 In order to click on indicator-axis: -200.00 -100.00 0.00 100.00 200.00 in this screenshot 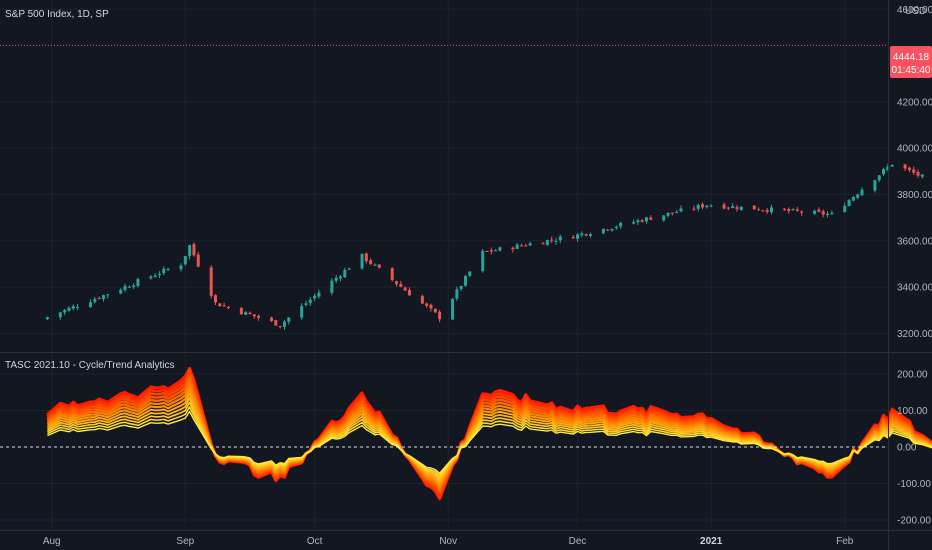, I will do `click(914, 448)`.